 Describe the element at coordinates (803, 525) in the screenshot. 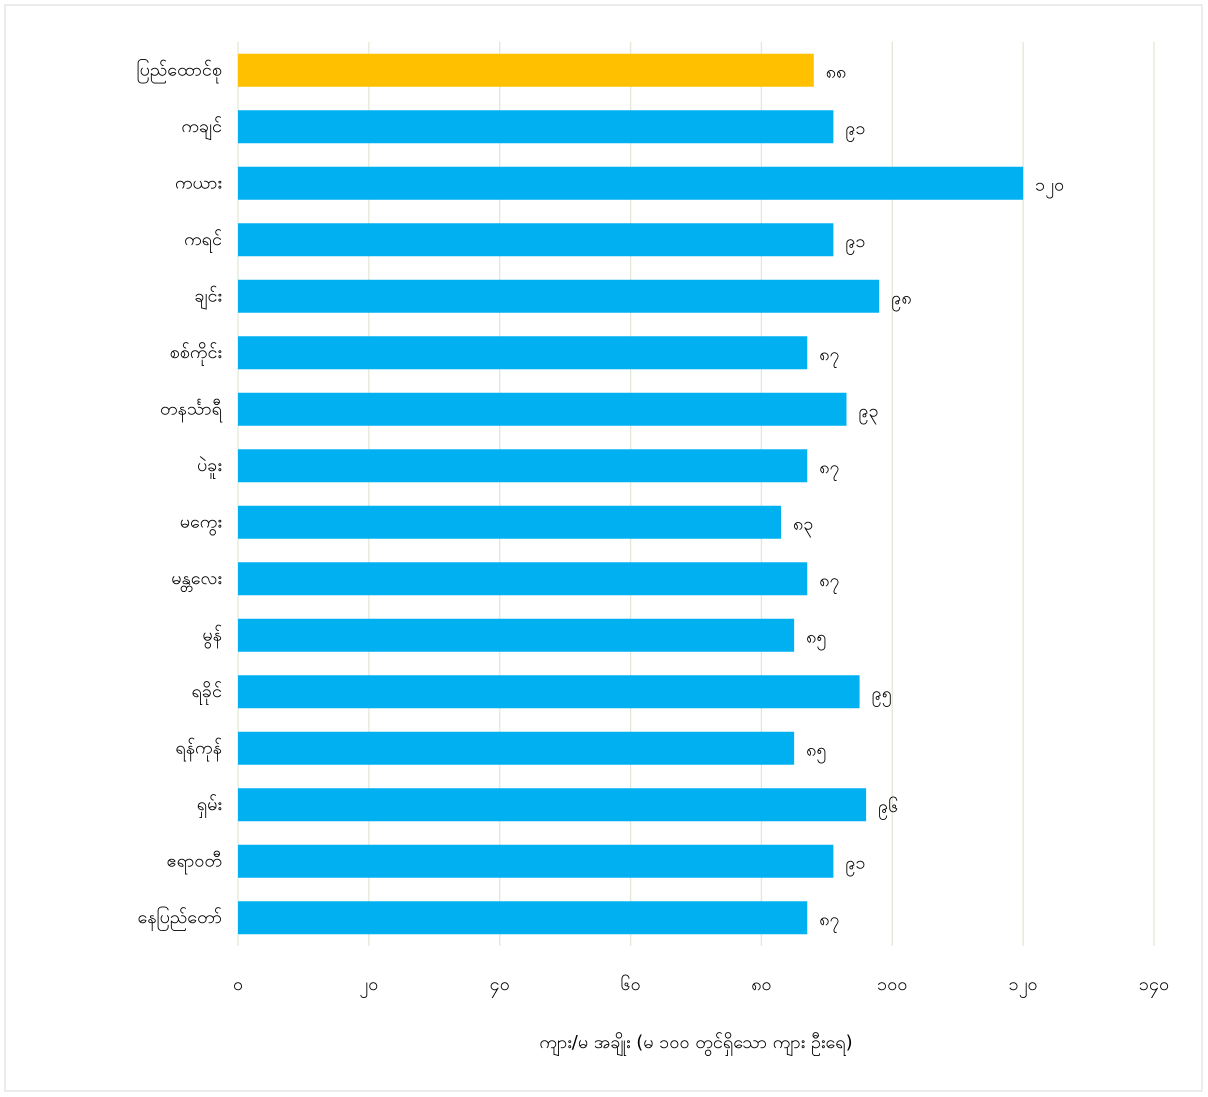

I see `data-label: ၈၃` at that location.